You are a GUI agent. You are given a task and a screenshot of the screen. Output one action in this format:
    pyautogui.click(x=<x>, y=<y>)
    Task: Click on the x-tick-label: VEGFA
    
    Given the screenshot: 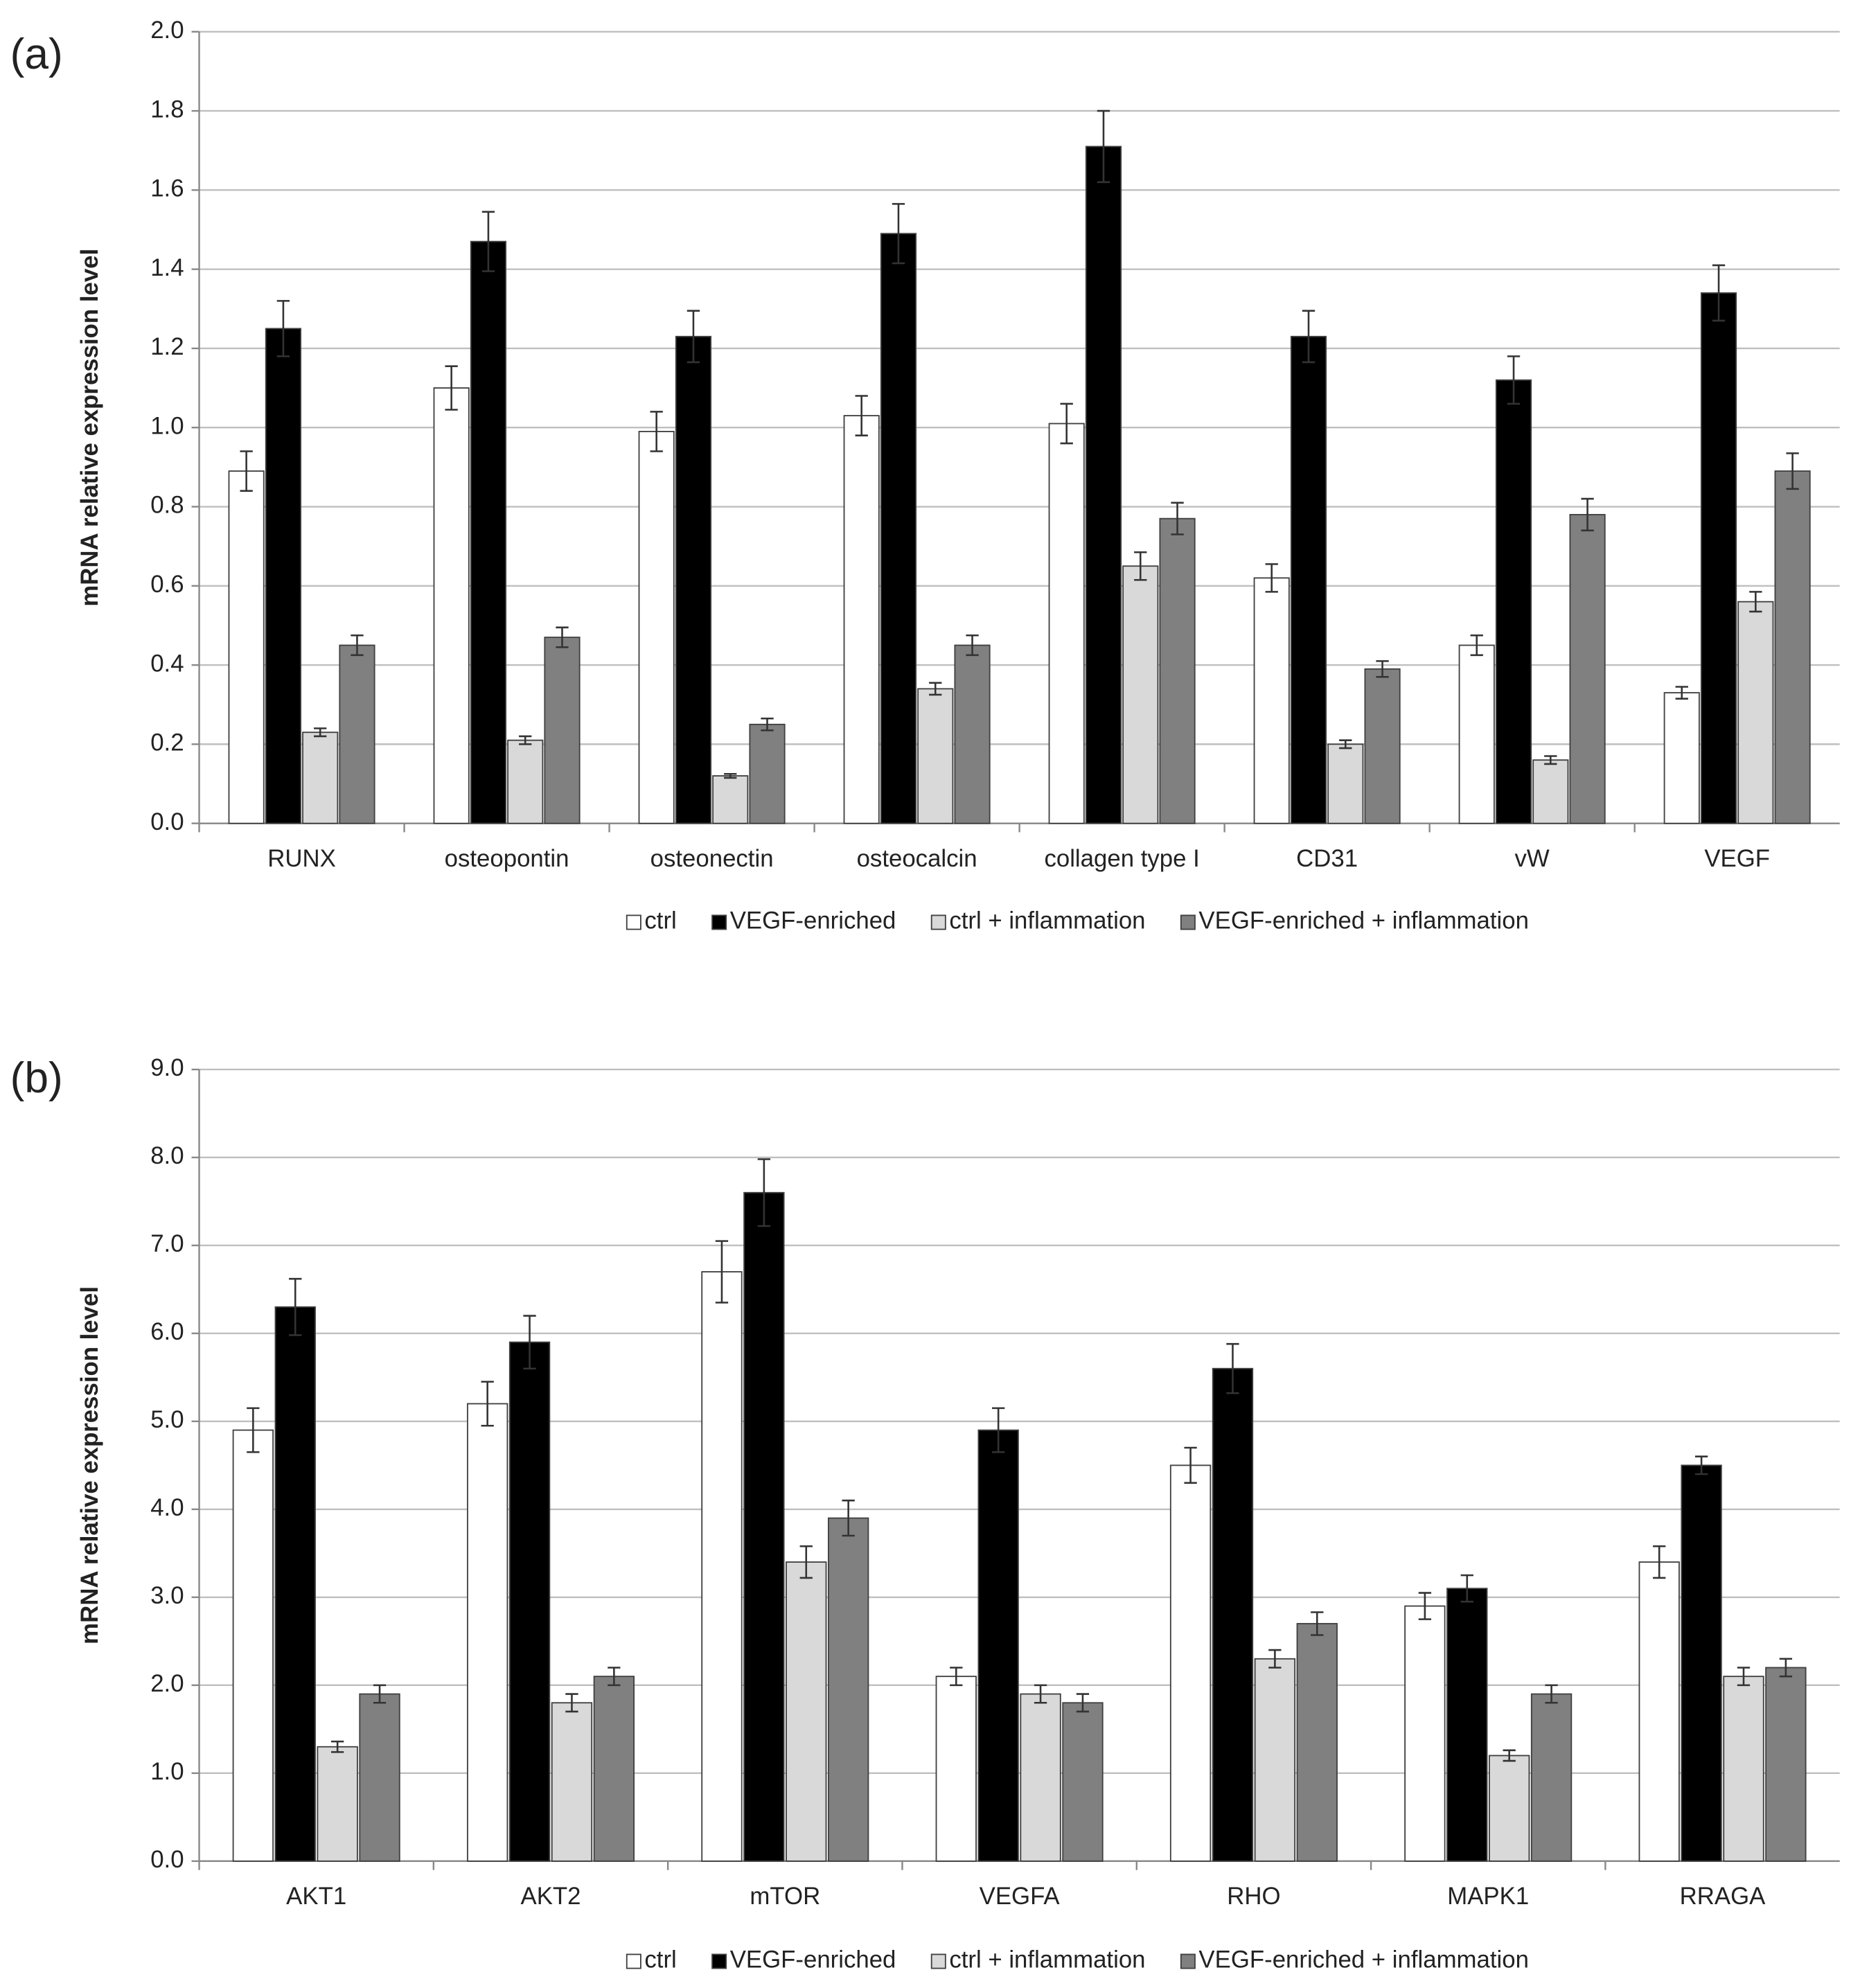 What is the action you would take?
    pyautogui.click(x=1021, y=1896)
    